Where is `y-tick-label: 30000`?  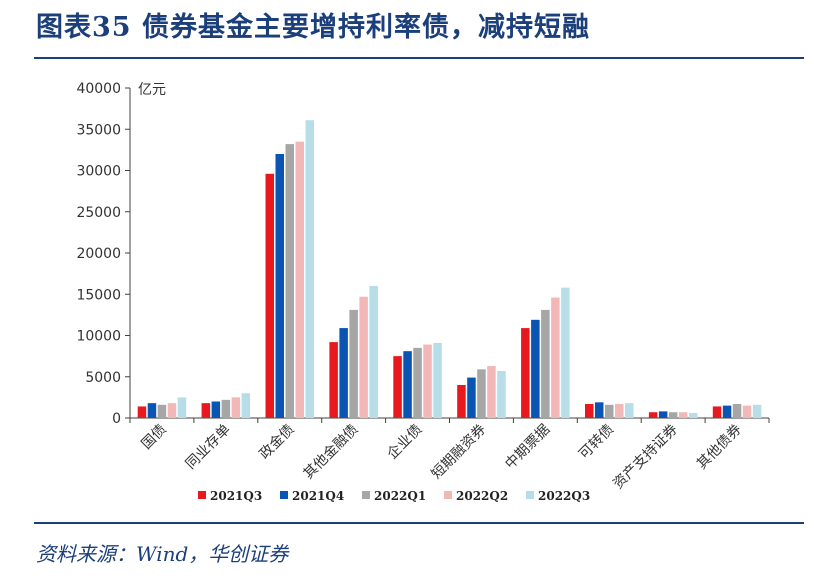
y-tick-label: 30000 is located at coordinates (98, 172).